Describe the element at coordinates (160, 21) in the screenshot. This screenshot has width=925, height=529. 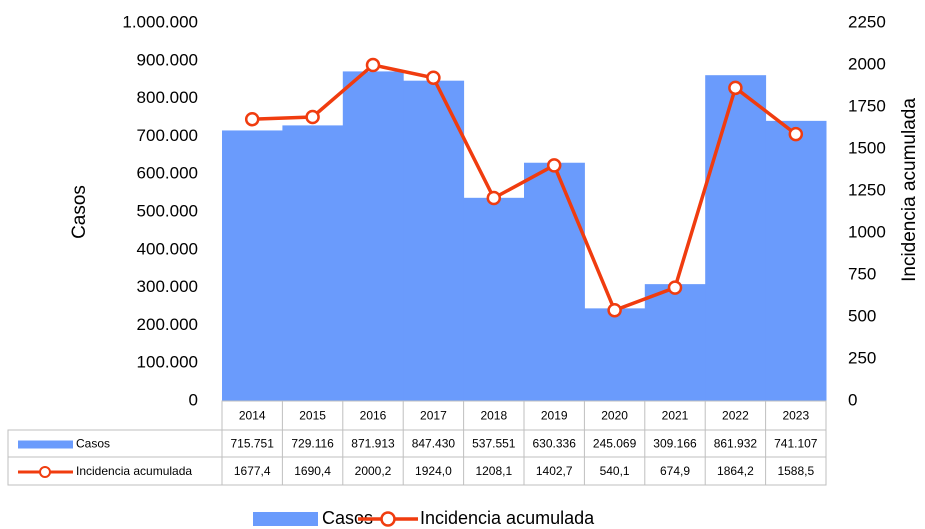
I see `y-tick-label: 1.000.000` at that location.